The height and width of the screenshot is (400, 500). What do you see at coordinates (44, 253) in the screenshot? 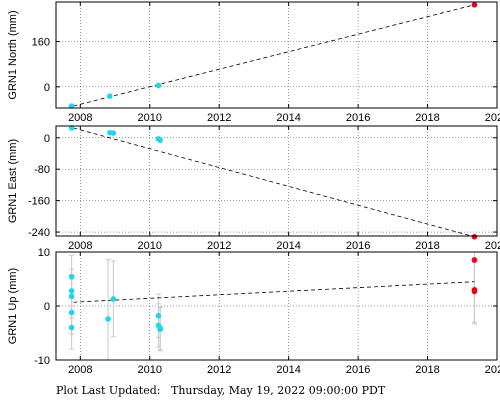
I see `y-tick-label: 10` at bounding box center [44, 253].